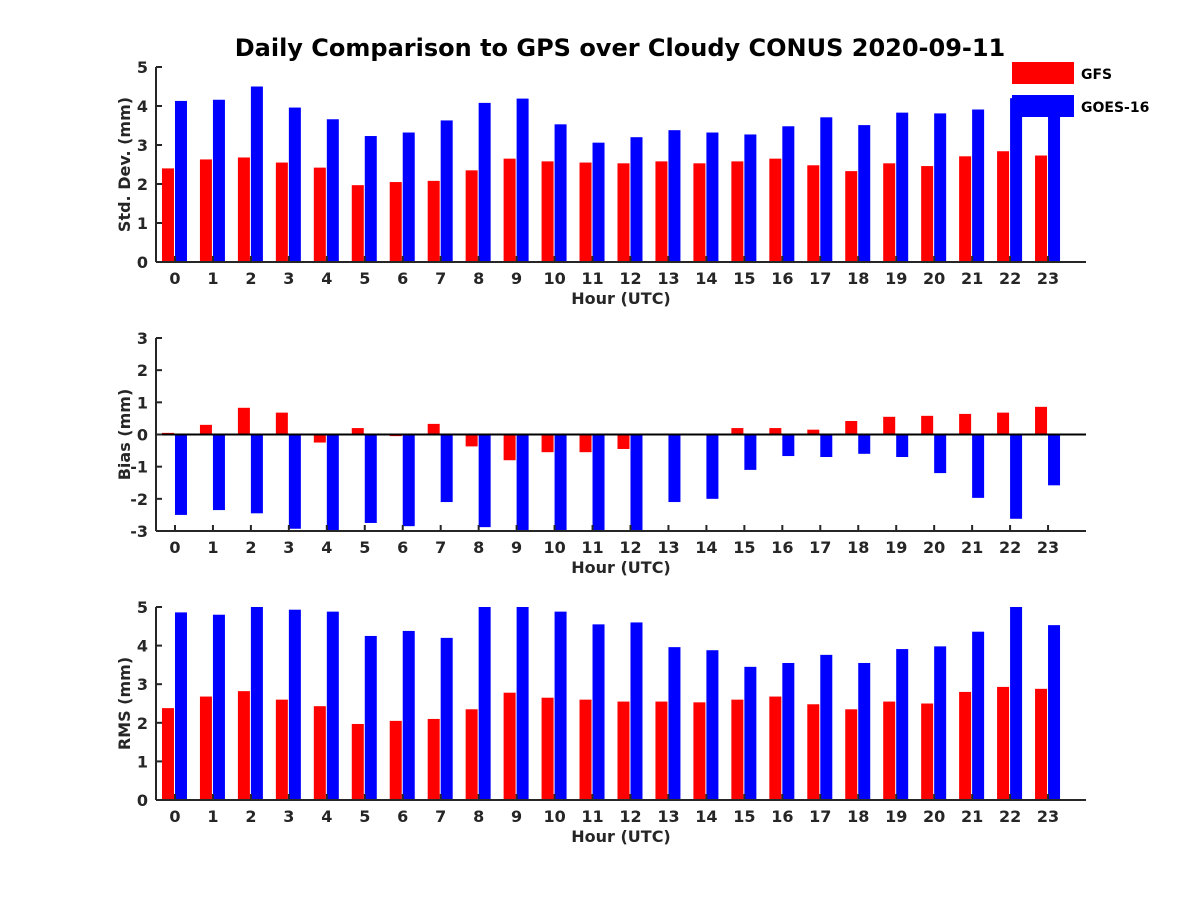 The image size is (1200, 900). Describe the element at coordinates (630, 816) in the screenshot. I see `x-tick-label: 12` at that location.